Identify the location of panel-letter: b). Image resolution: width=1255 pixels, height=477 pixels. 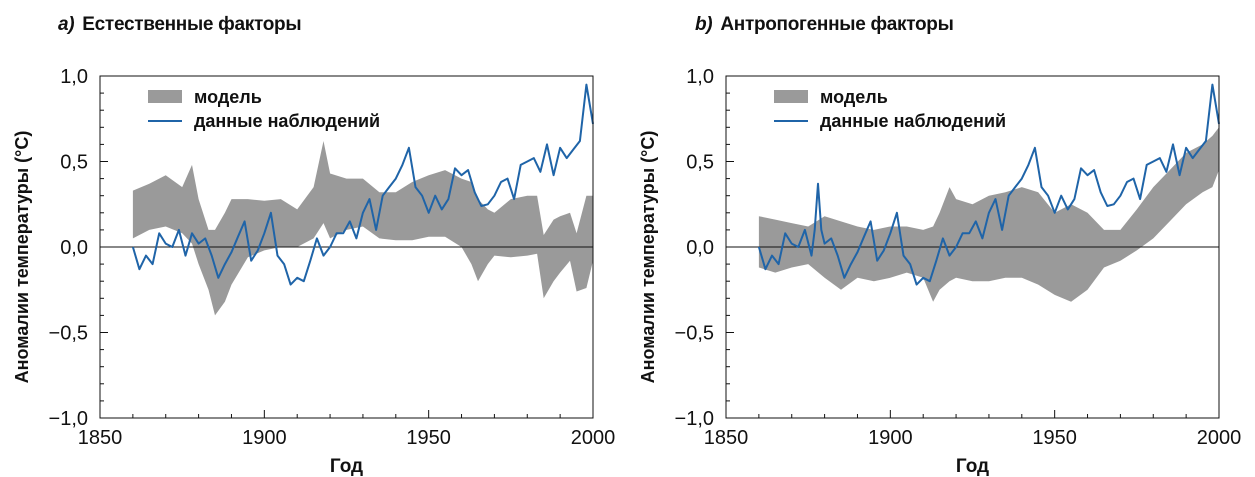
(704, 24).